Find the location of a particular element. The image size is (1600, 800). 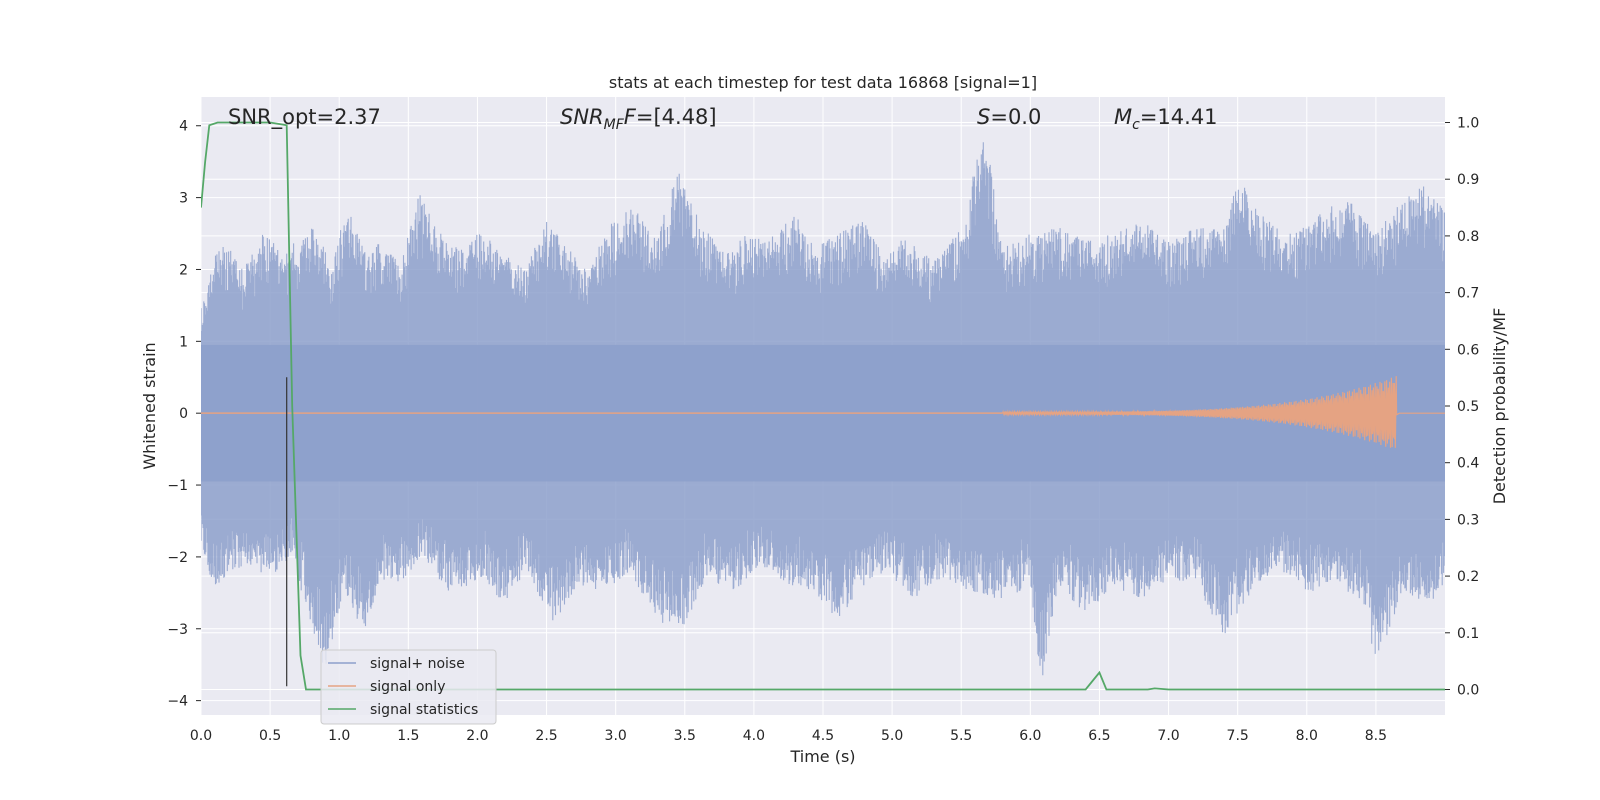

y-left-tick-label: 4 is located at coordinates (183, 127).